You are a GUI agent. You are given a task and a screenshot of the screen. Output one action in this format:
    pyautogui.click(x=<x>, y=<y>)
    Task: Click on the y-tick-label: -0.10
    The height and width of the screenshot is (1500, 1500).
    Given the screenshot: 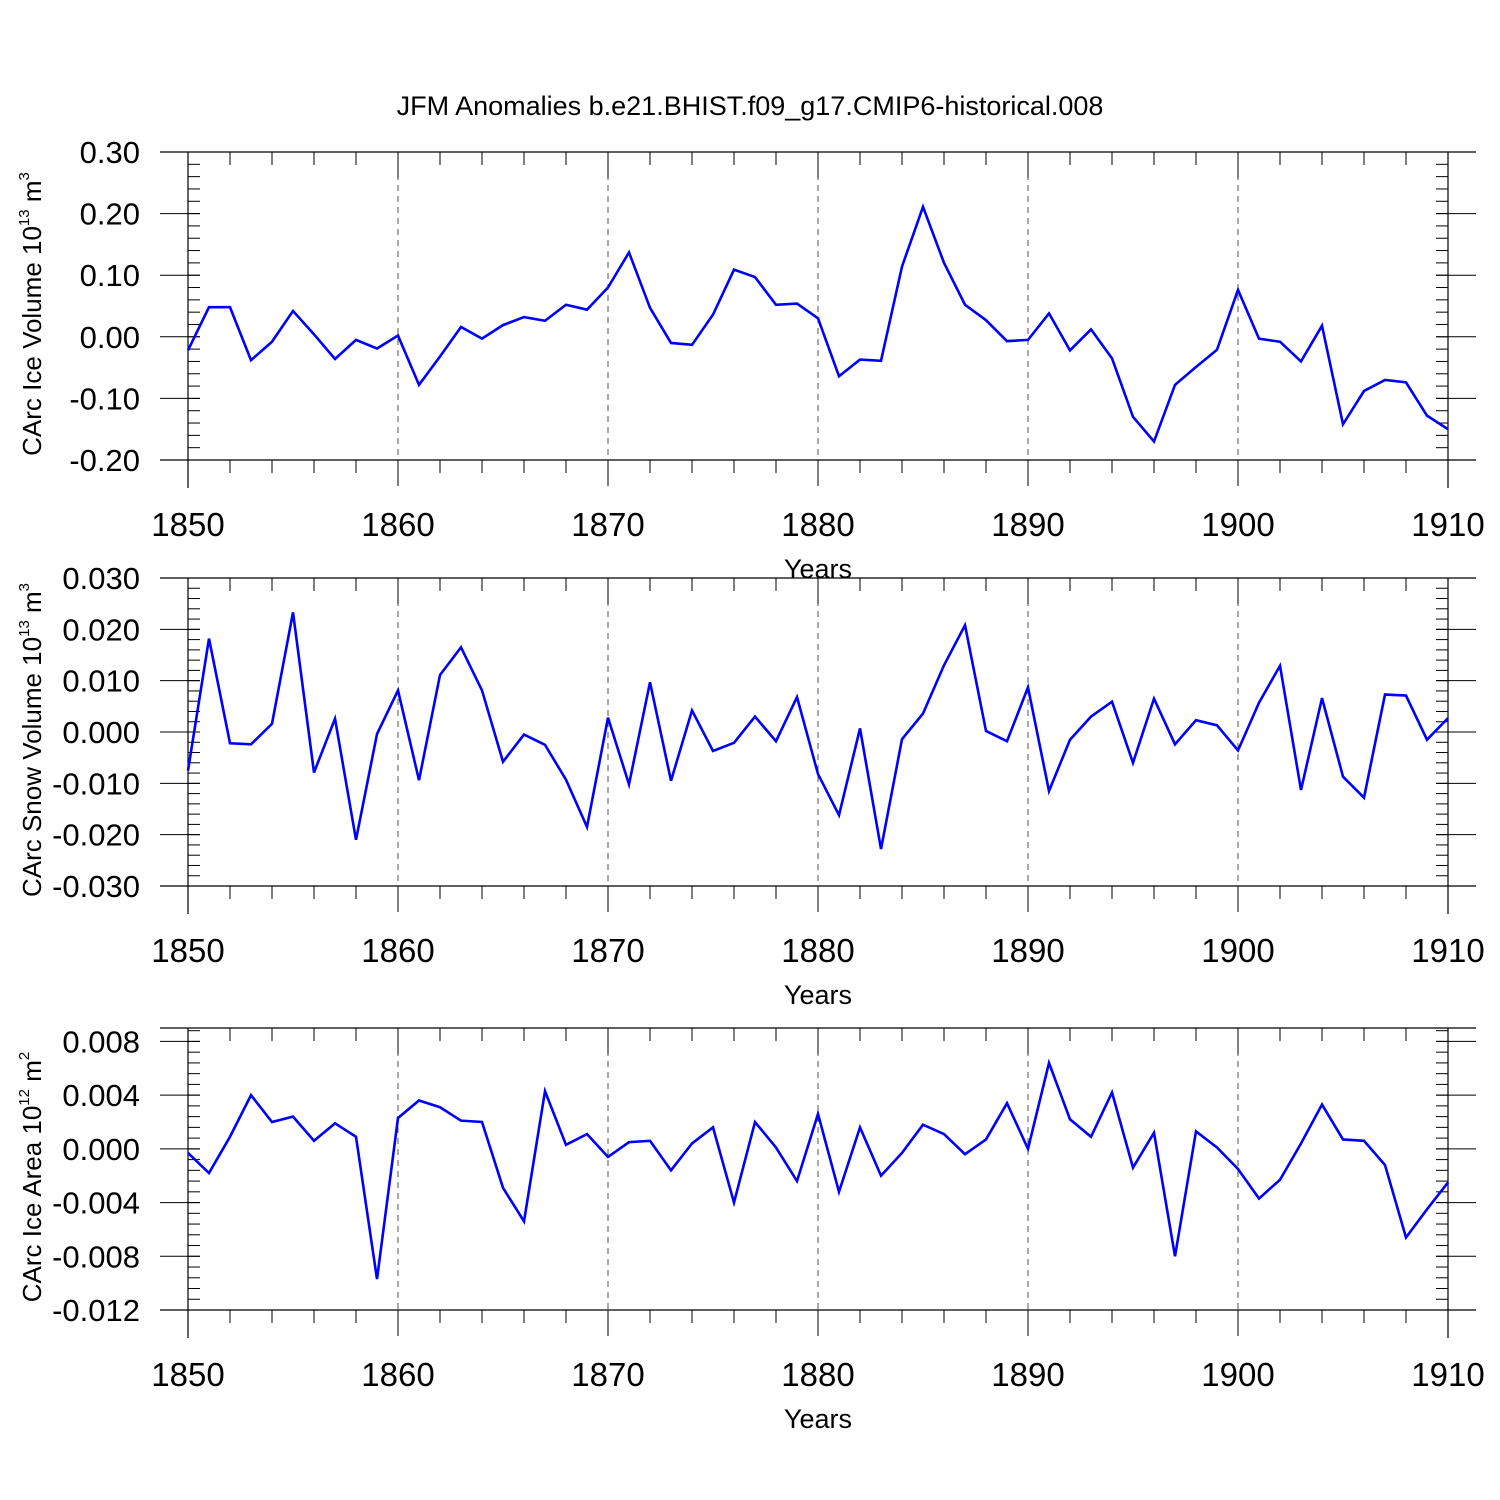 What is the action you would take?
    pyautogui.click(x=104, y=398)
    